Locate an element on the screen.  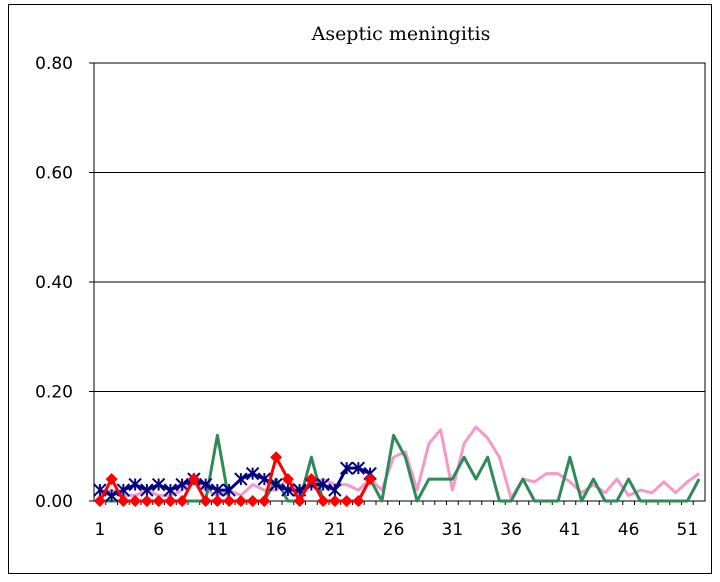
x-tick-label: 11 is located at coordinates (218, 530).